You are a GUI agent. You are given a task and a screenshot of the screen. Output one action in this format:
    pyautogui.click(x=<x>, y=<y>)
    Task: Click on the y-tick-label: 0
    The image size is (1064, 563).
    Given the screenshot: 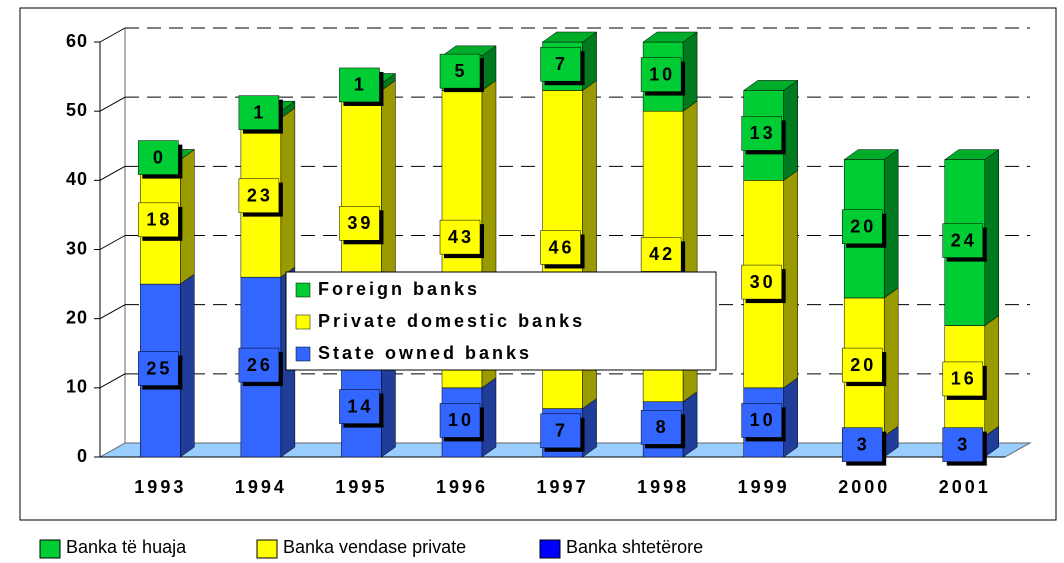 What is the action you would take?
    pyautogui.click(x=82, y=456)
    